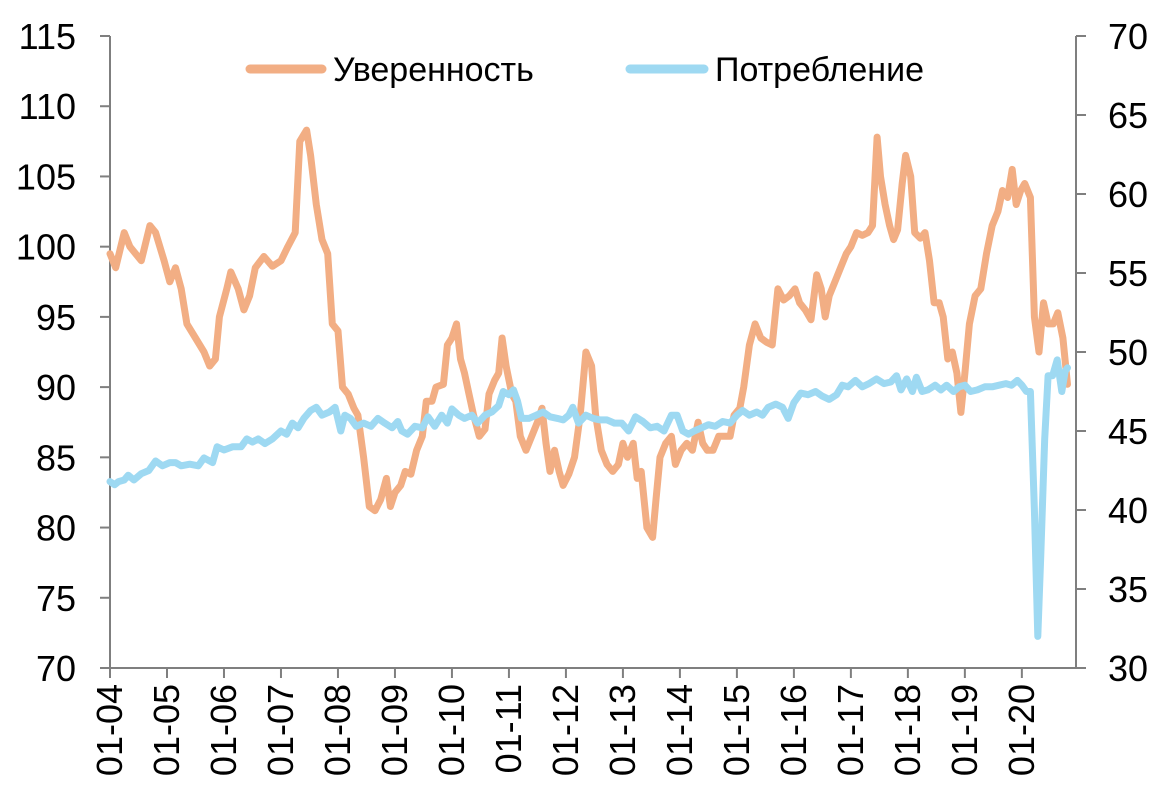 Image resolution: width=1166 pixels, height=805 pixels. Describe the element at coordinates (451, 730) in the screenshot. I see `x-tick-label: 01-10` at that location.